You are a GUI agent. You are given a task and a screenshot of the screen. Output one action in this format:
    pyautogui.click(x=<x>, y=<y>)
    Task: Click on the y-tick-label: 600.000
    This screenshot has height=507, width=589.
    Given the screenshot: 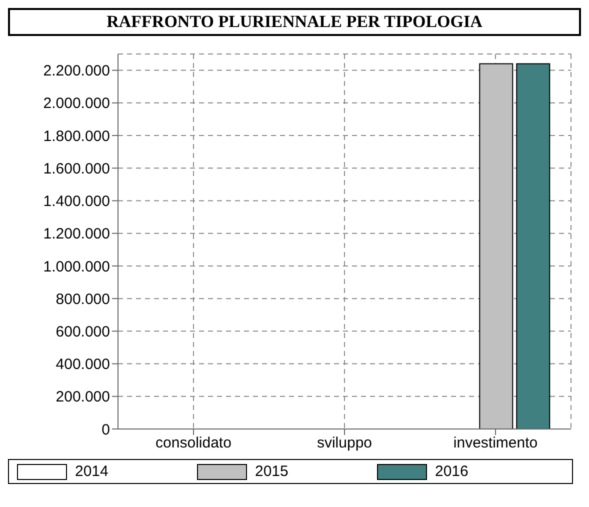 What is the action you would take?
    pyautogui.click(x=83, y=332)
    